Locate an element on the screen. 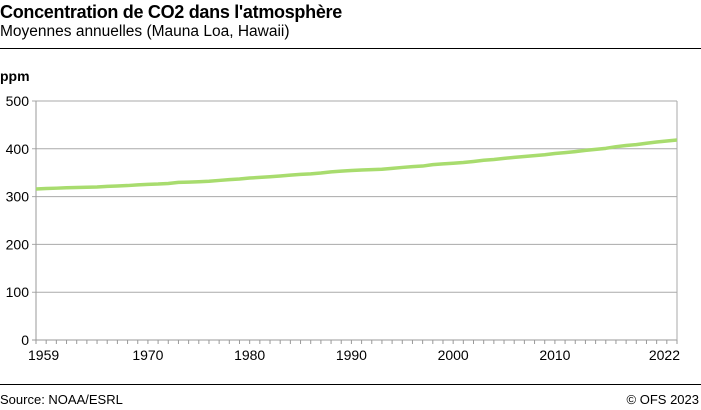 This screenshot has width=701, height=410. footer-divider is located at coordinates (350, 384).